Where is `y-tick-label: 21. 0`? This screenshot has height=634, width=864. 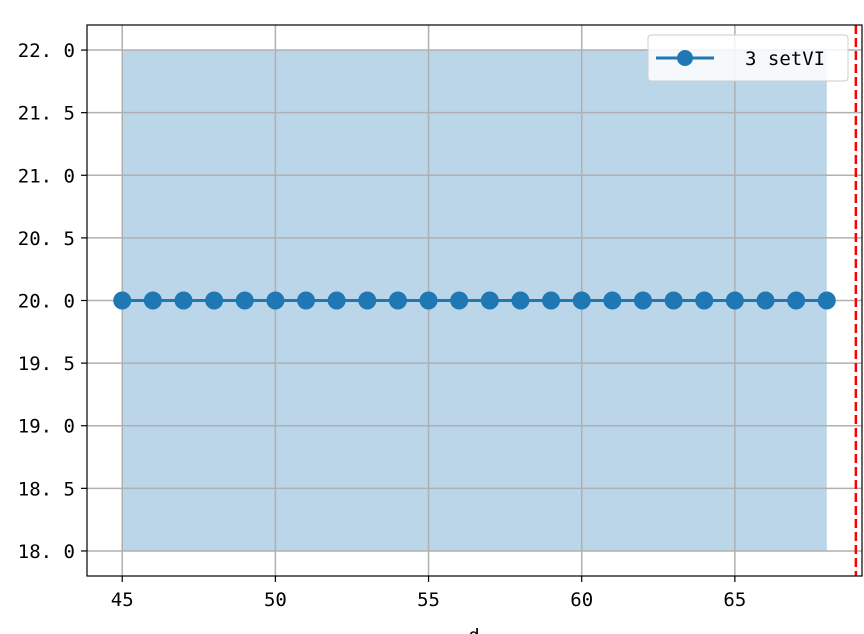 y-tick-label: 21. 0 is located at coordinates (46, 176).